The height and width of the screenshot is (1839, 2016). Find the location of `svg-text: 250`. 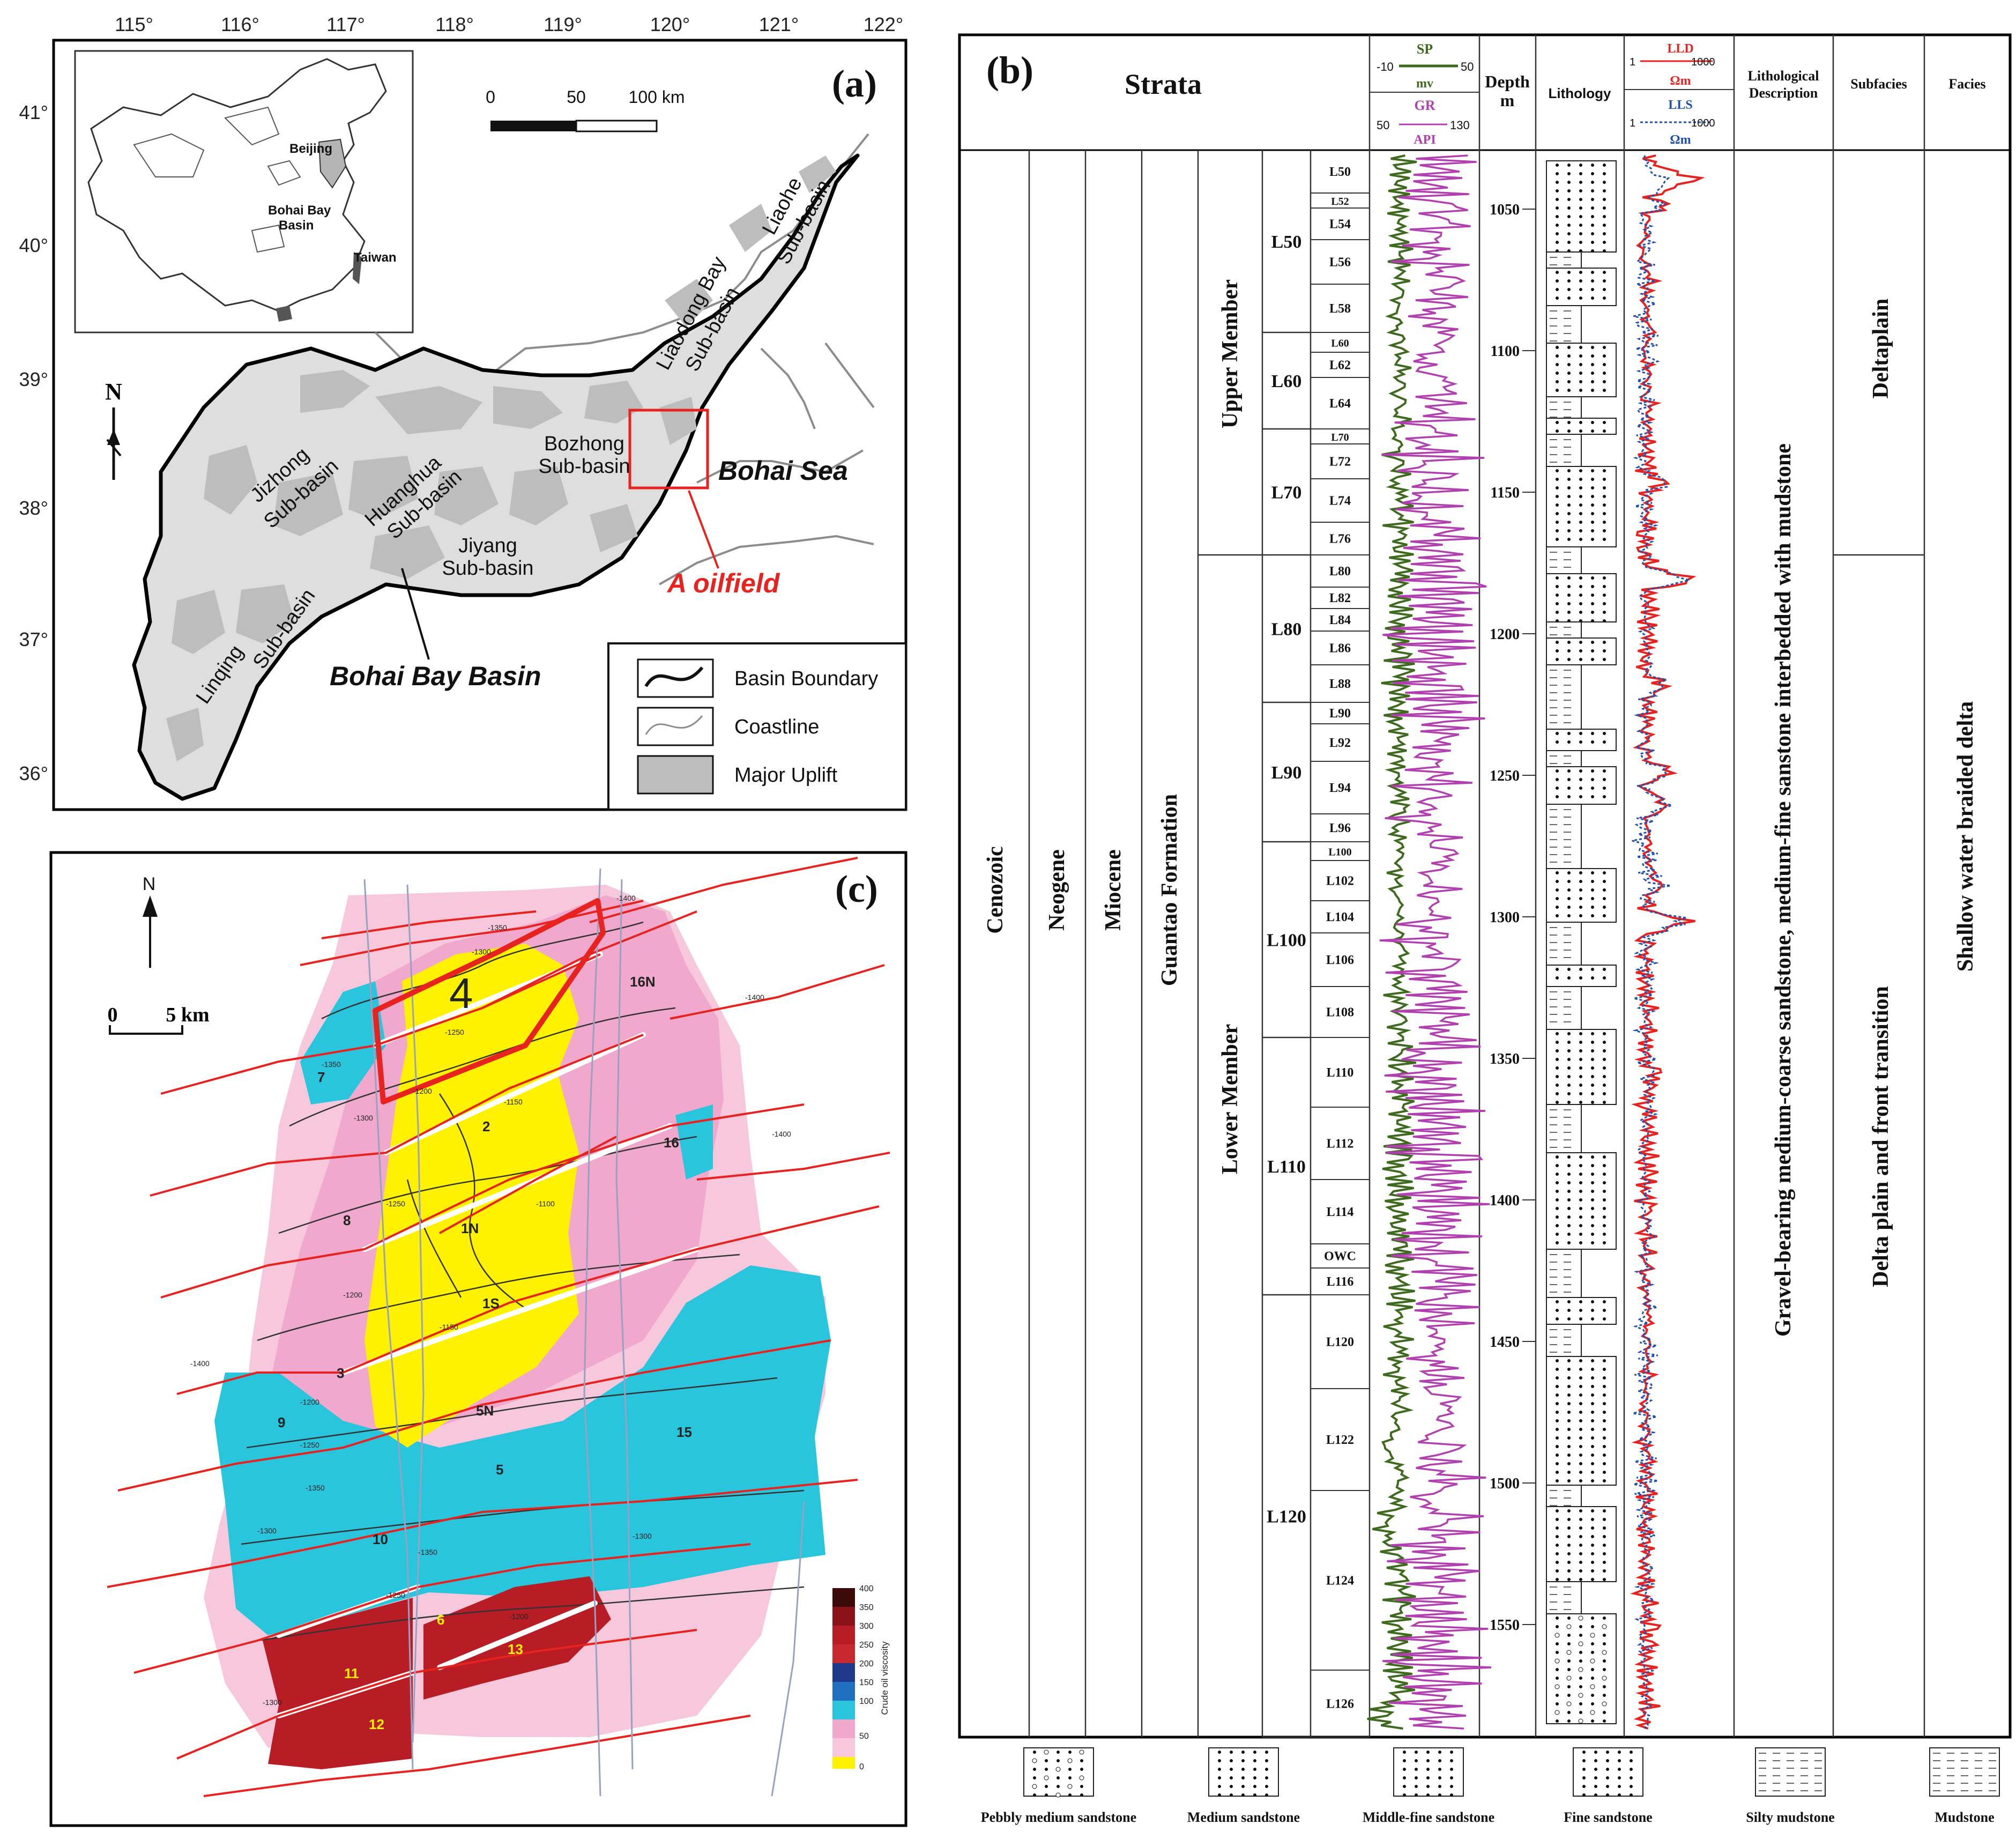

svg-text: 250 is located at coordinates (866, 1645).